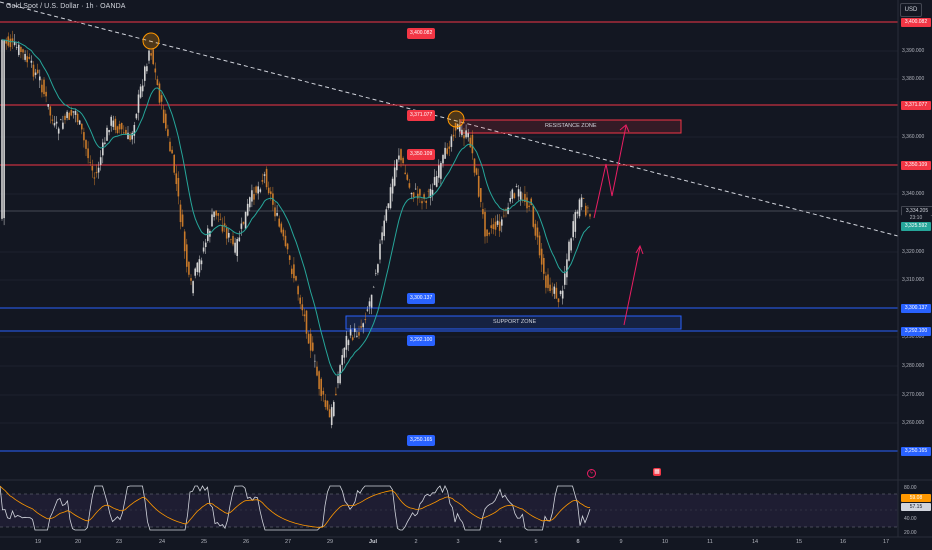  I want to click on projection-path-up, so click(610, 172).